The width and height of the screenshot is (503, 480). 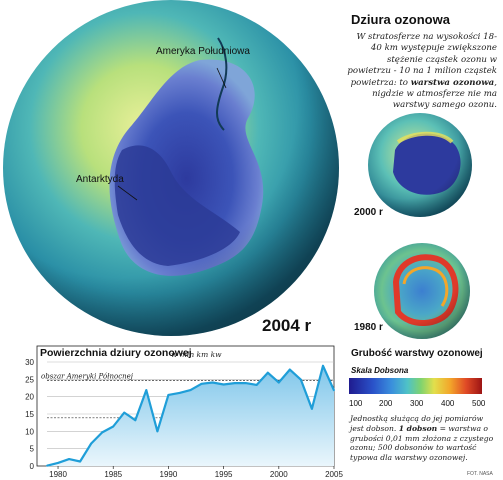 I want to click on reference-line-label: obszar Ameryki Północnej, so click(x=87, y=376).